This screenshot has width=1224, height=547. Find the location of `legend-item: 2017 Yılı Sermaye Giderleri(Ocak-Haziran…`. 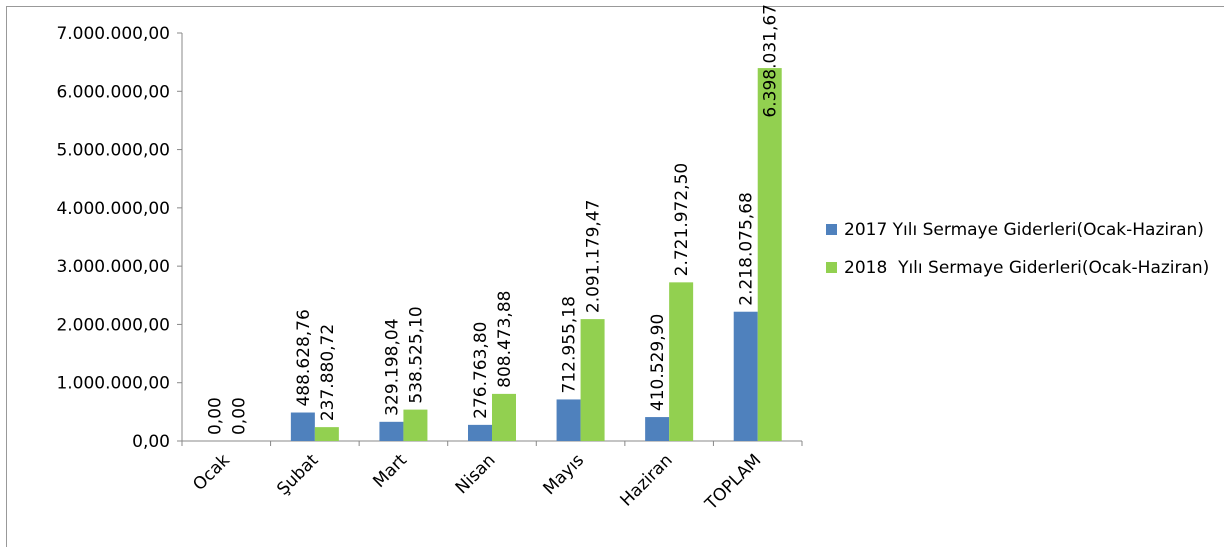

legend-item: 2017 Yılı Sermaye Giderleri(Ocak-Haziran… is located at coordinates (1019, 230).